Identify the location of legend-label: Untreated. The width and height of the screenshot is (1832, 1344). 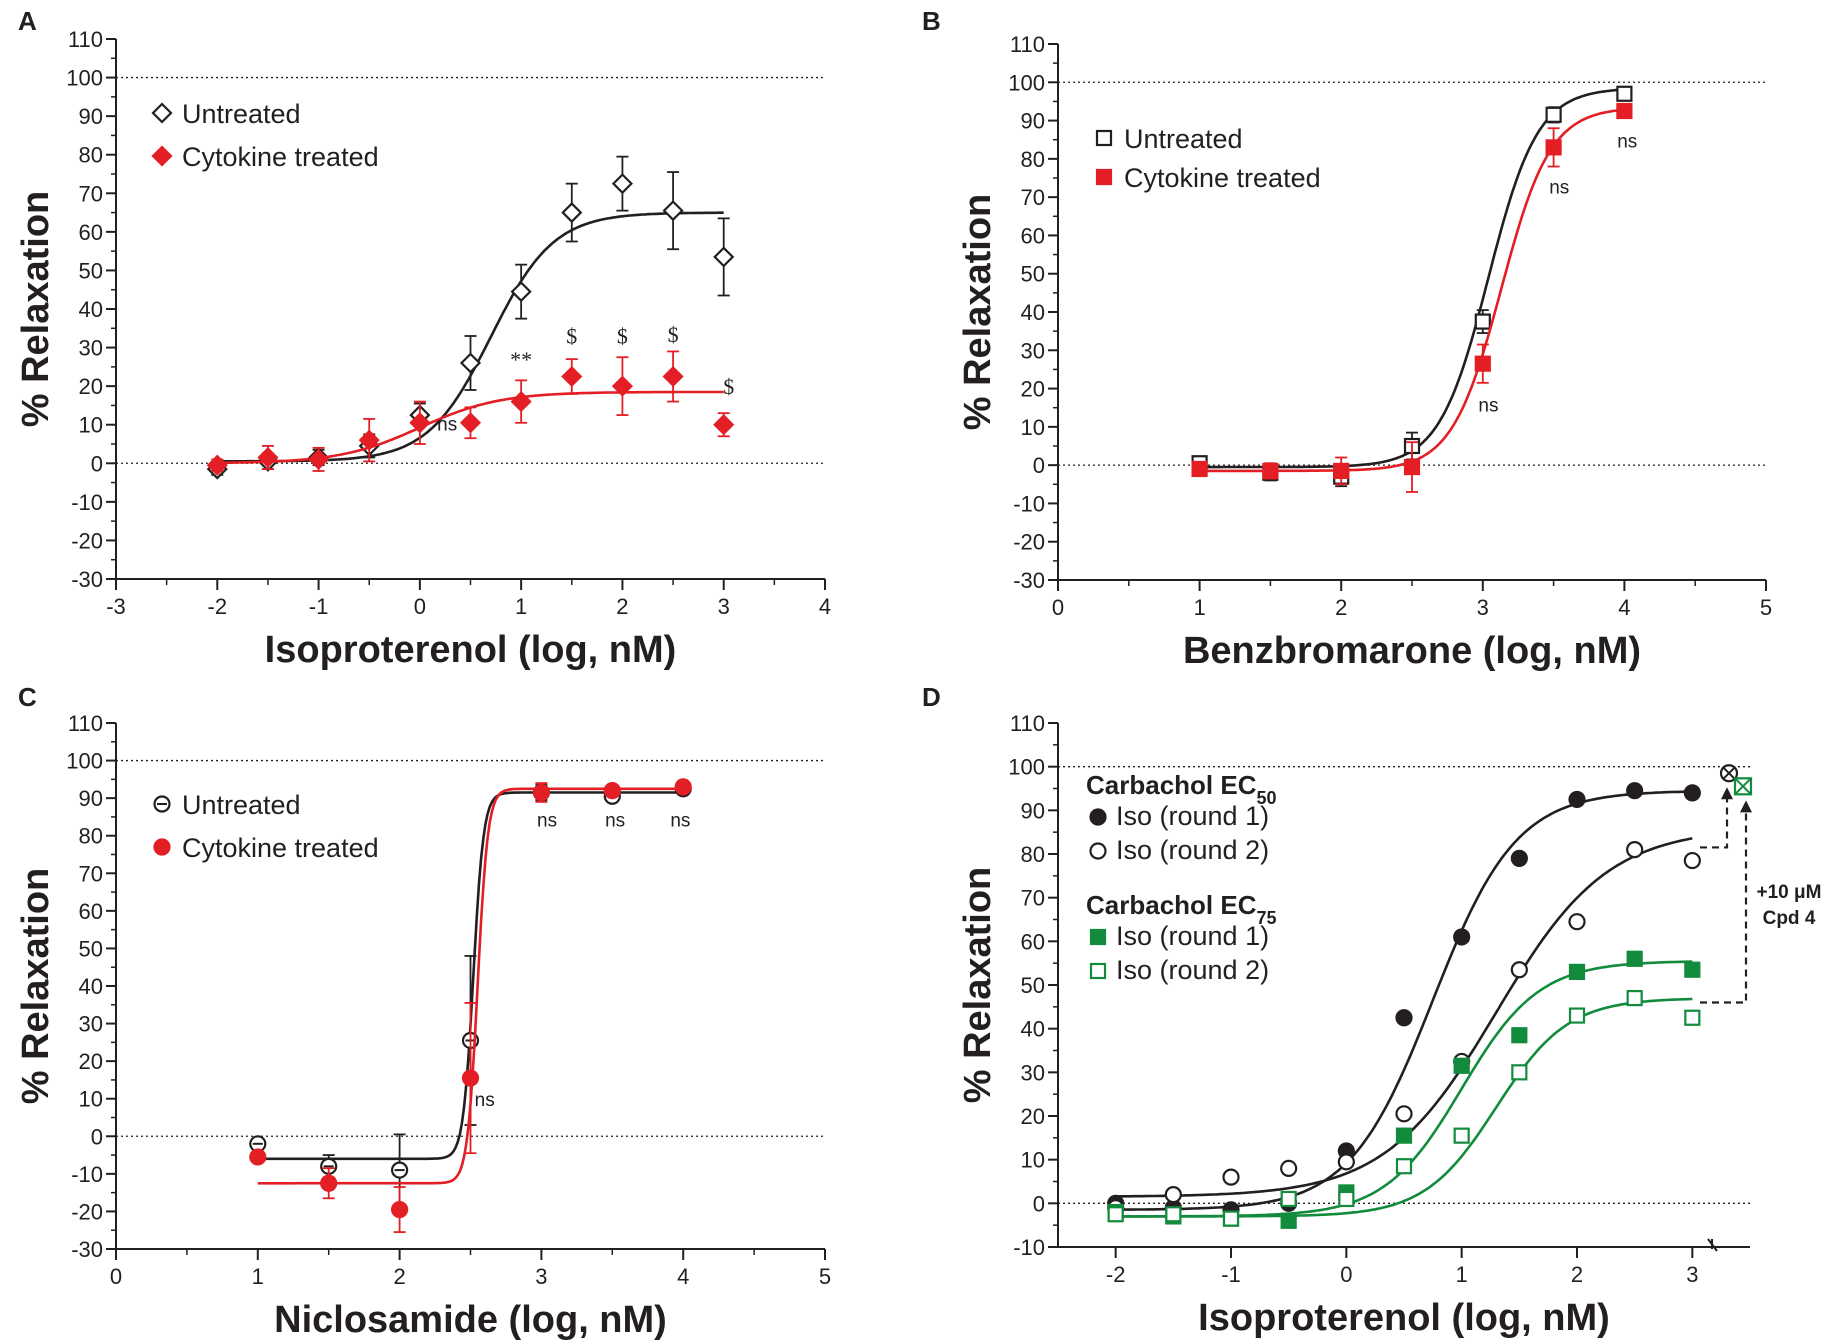
(1183, 139).